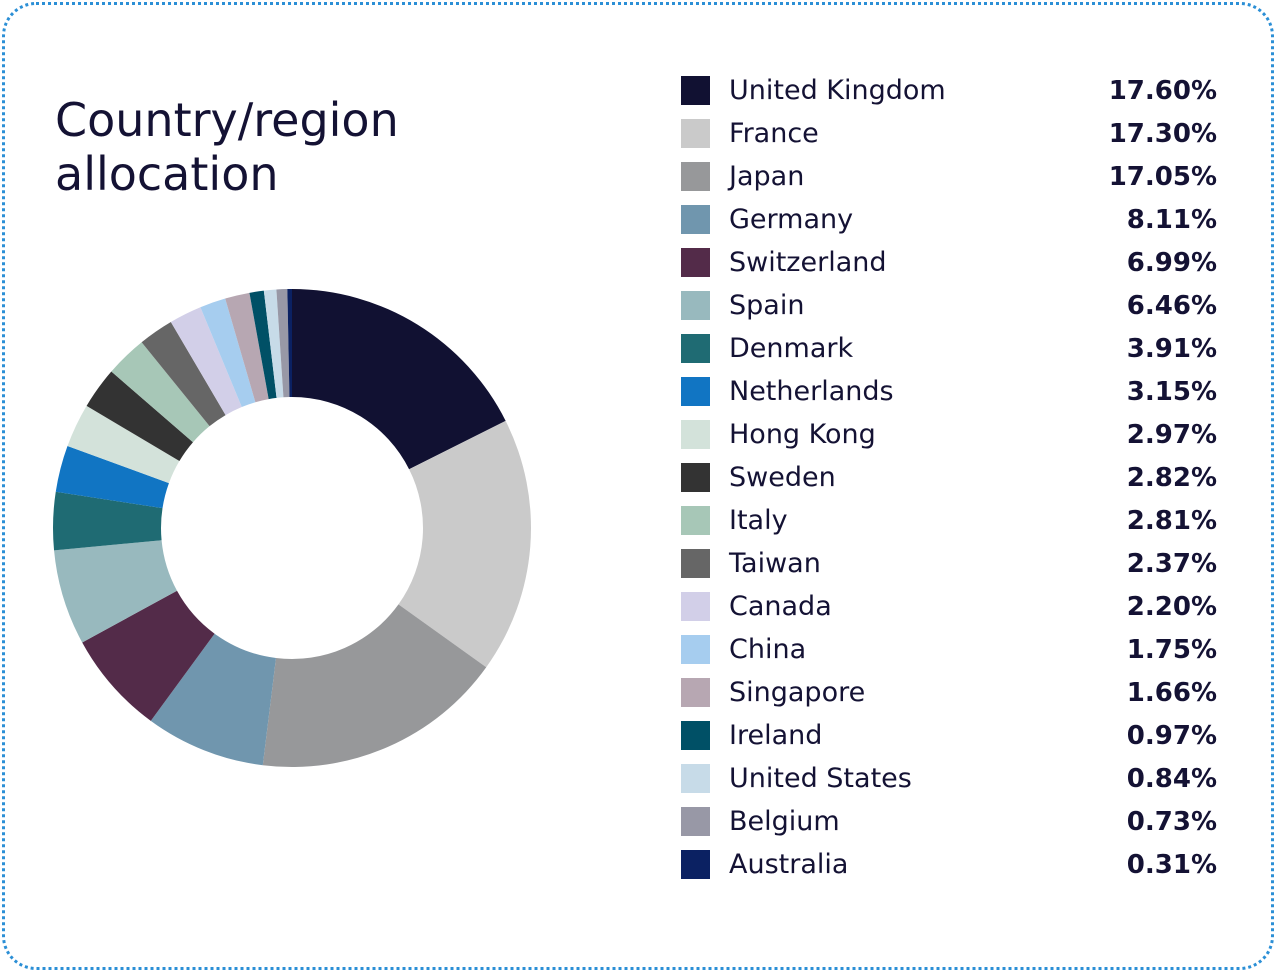 The width and height of the screenshot is (1280, 976). I want to click on legend-value: 3.15%, so click(1171, 391).